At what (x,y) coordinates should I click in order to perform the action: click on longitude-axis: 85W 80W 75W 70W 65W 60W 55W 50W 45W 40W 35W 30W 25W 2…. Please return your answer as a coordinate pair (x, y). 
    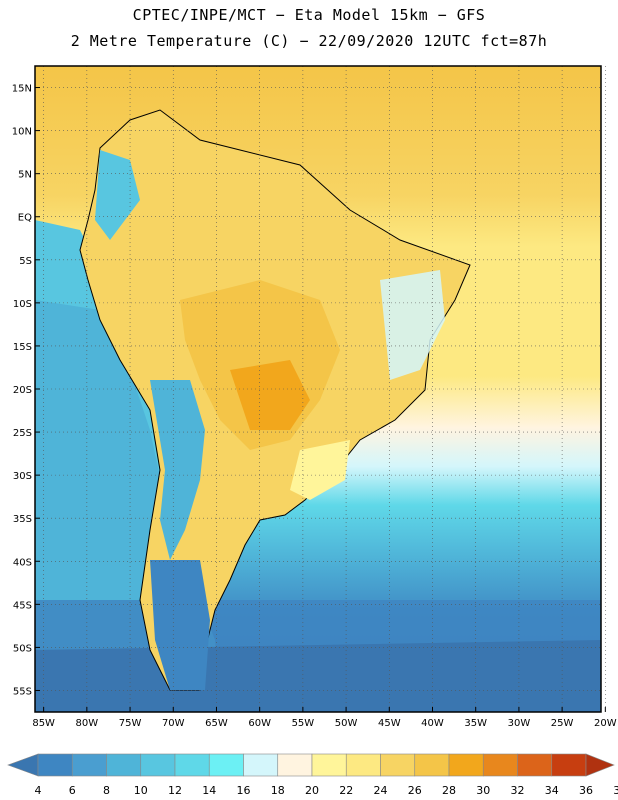
    Looking at the image, I should click on (324, 718).